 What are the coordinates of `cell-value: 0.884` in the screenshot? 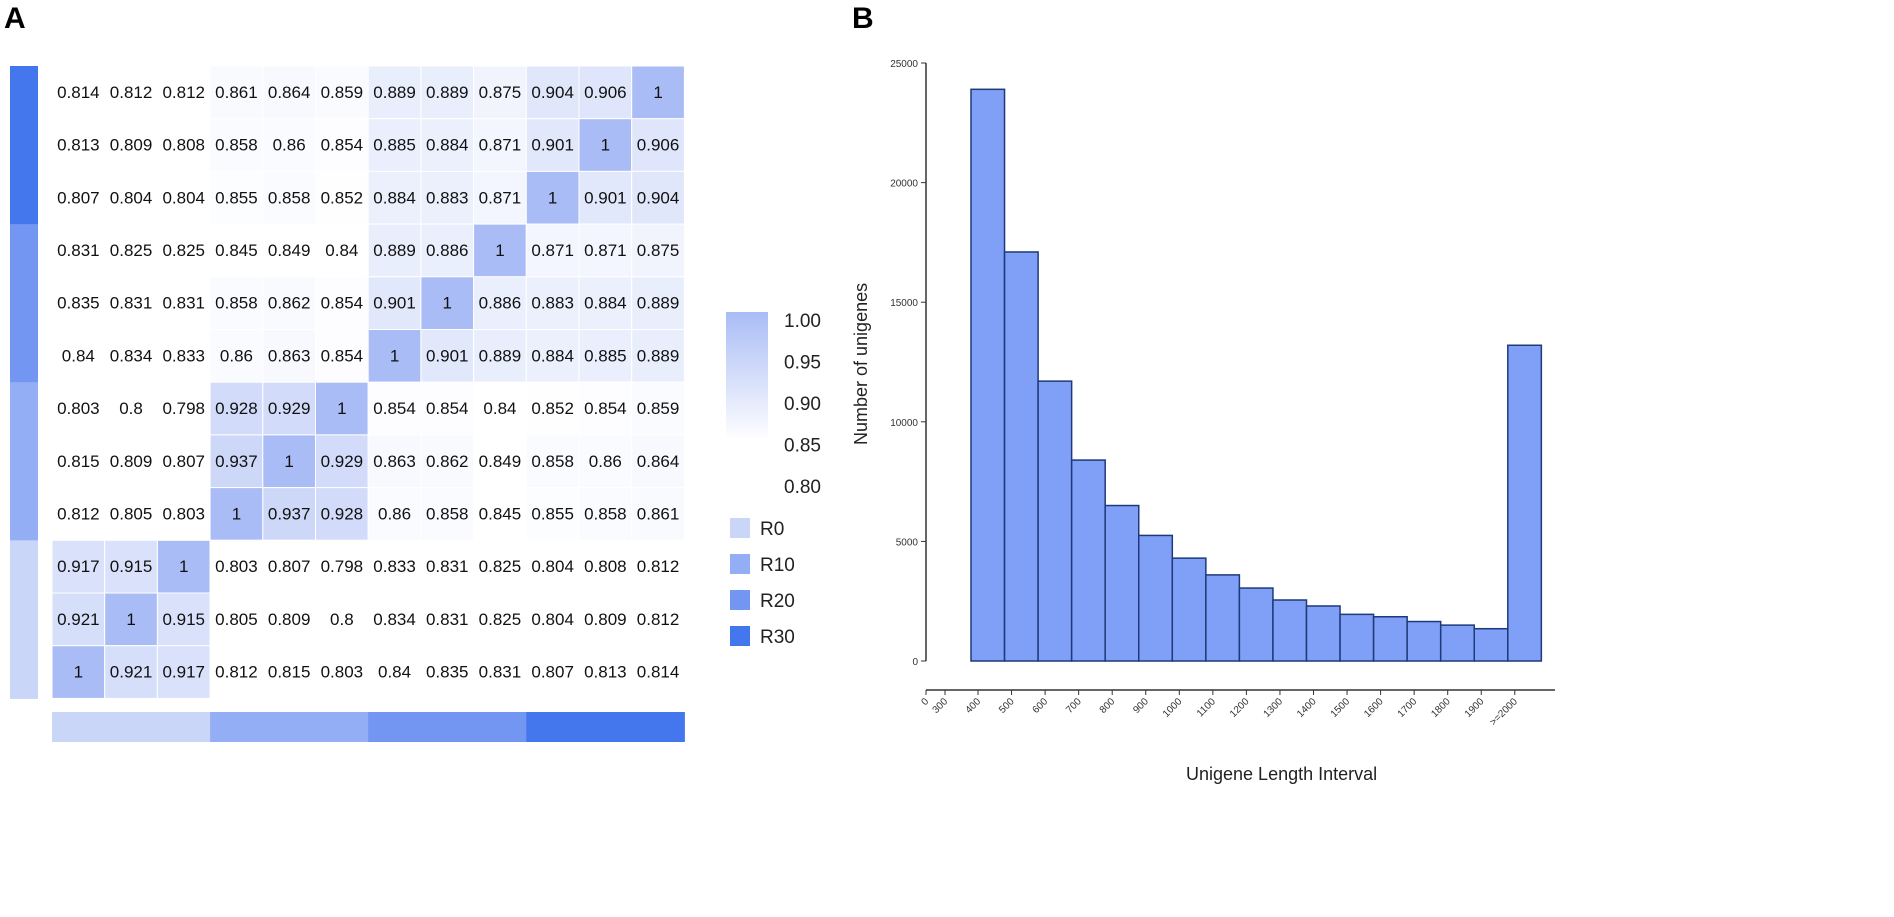 It's located at (447, 145).